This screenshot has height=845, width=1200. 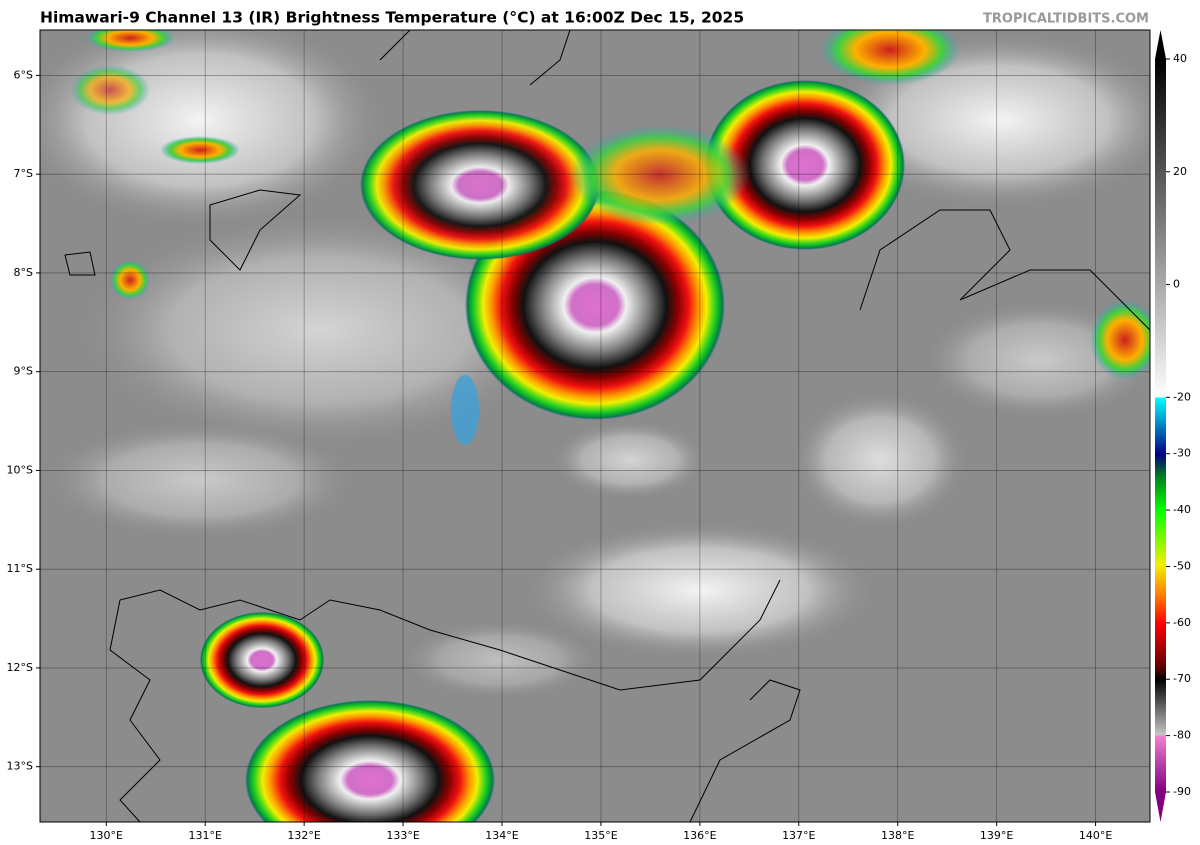 What do you see at coordinates (699, 835) in the screenshot?
I see `lon-label: 136°E` at bounding box center [699, 835].